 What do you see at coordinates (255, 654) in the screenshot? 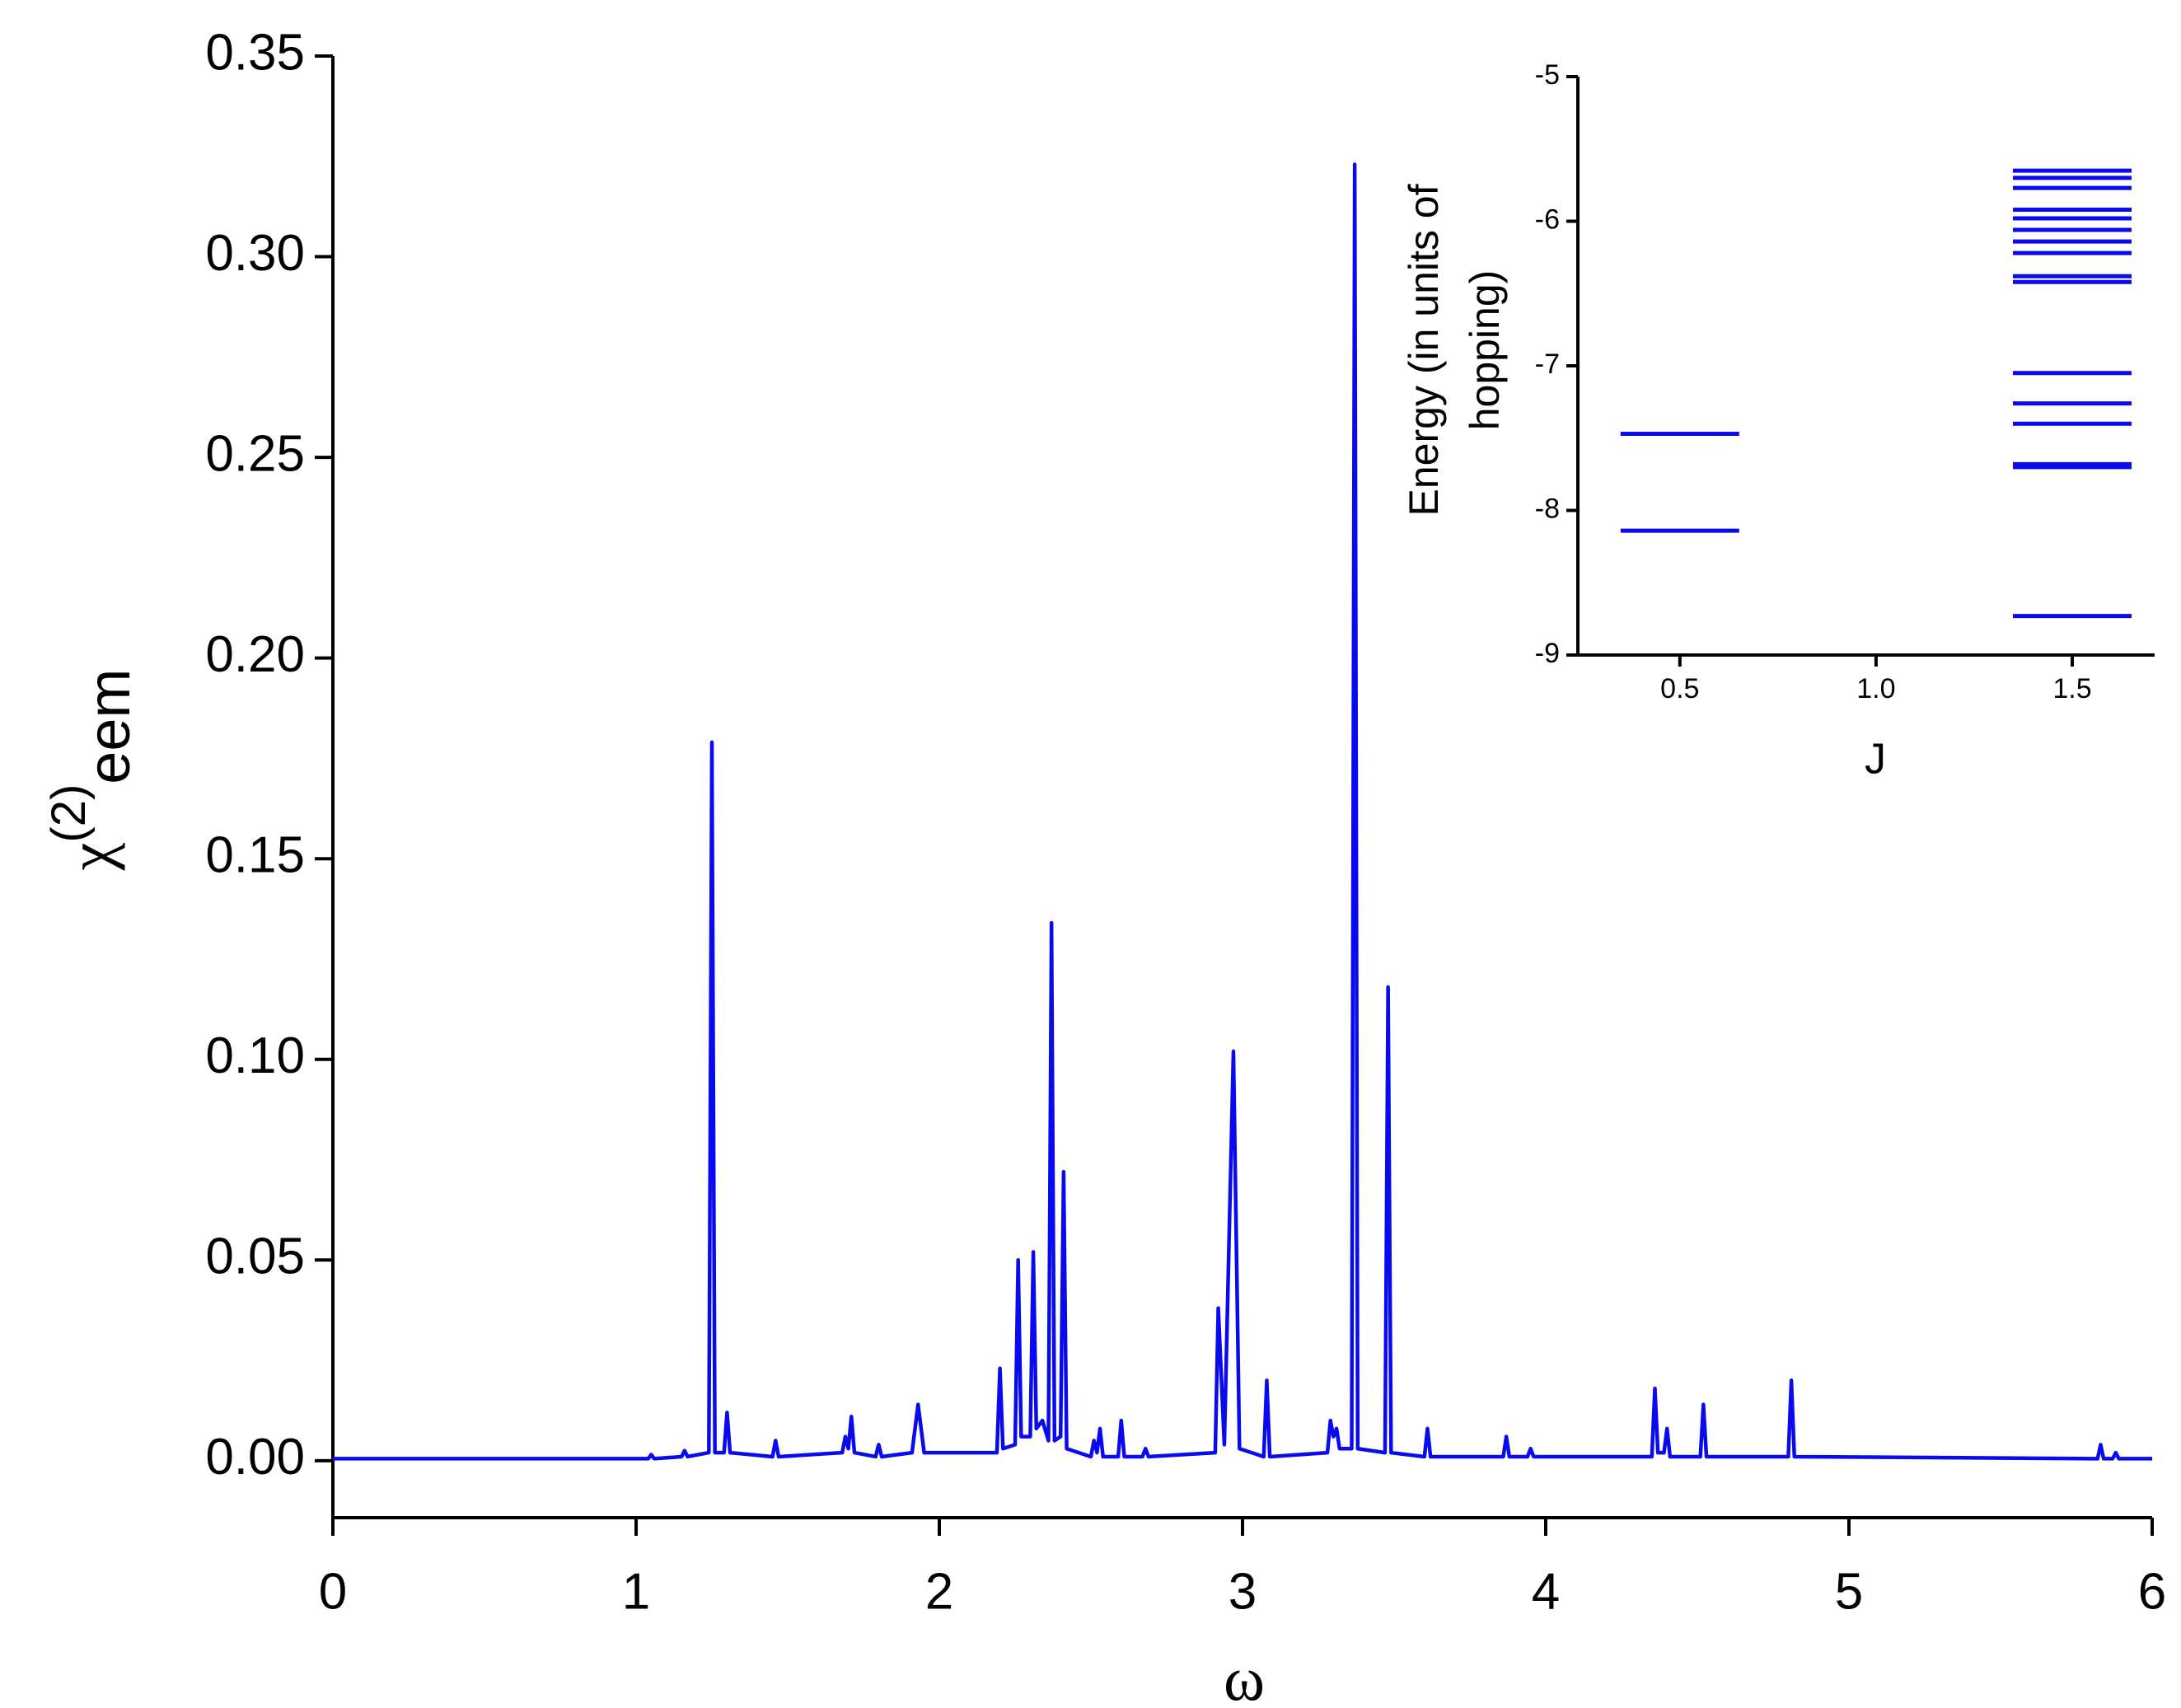
I see `y-tick-label: 0.20` at bounding box center [255, 654].